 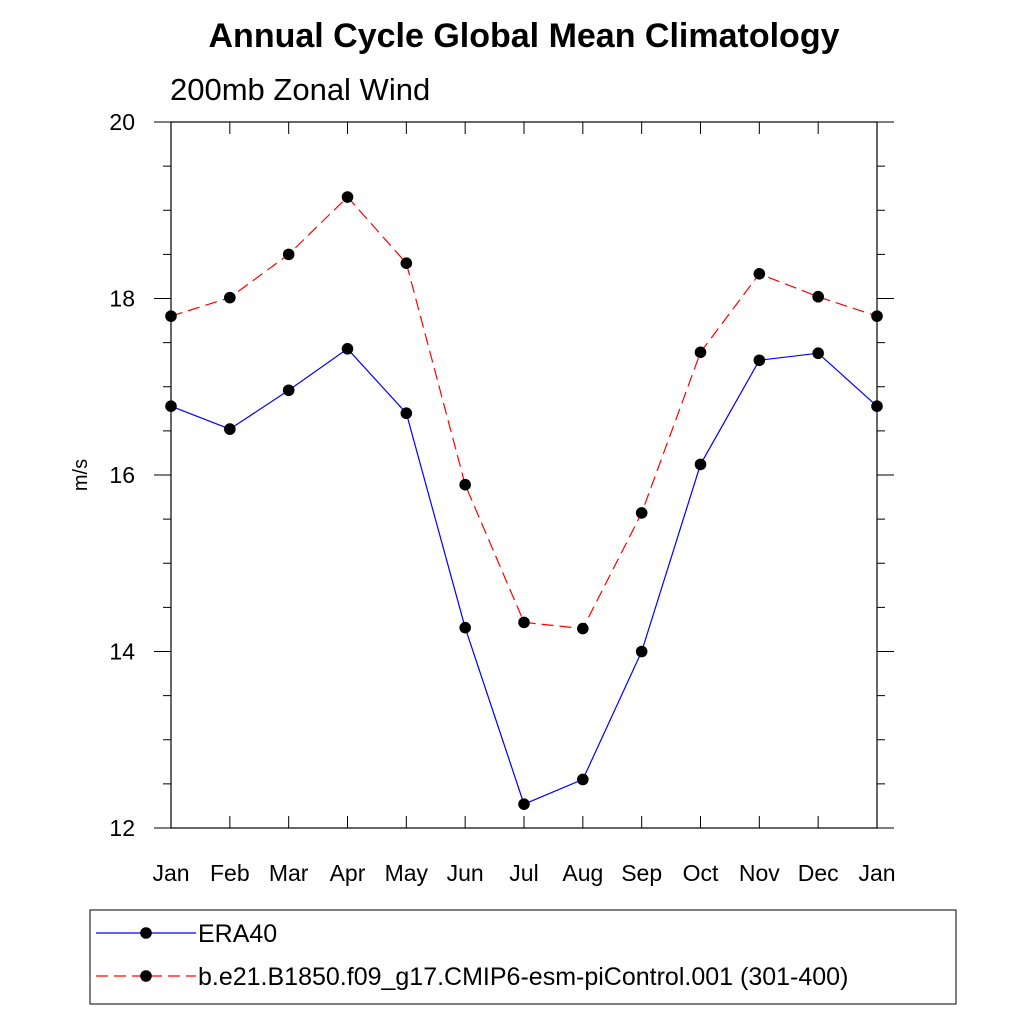 What do you see at coordinates (407, 873) in the screenshot?
I see `x-tick-label: May` at bounding box center [407, 873].